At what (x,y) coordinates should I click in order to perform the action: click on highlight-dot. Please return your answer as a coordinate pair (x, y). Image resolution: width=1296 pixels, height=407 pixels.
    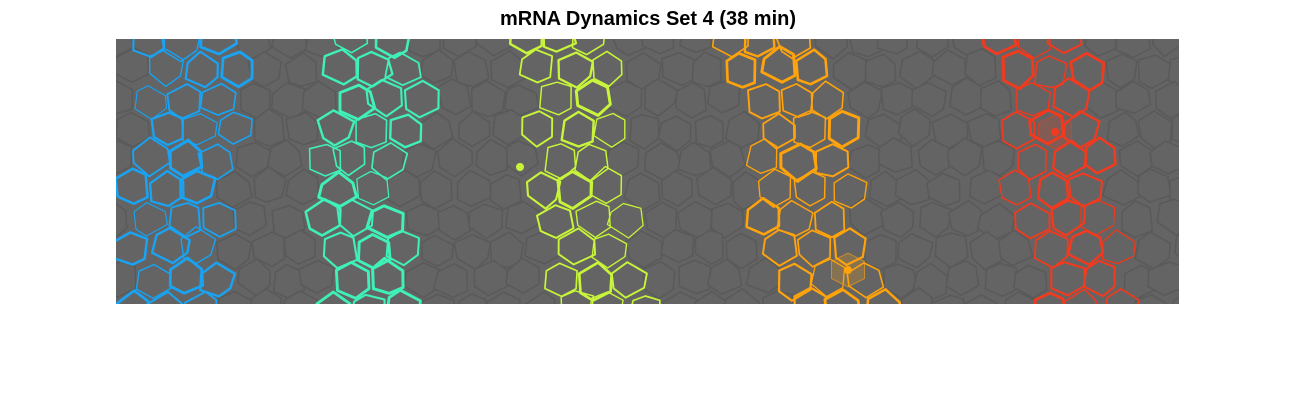
    Looking at the image, I should click on (848, 270).